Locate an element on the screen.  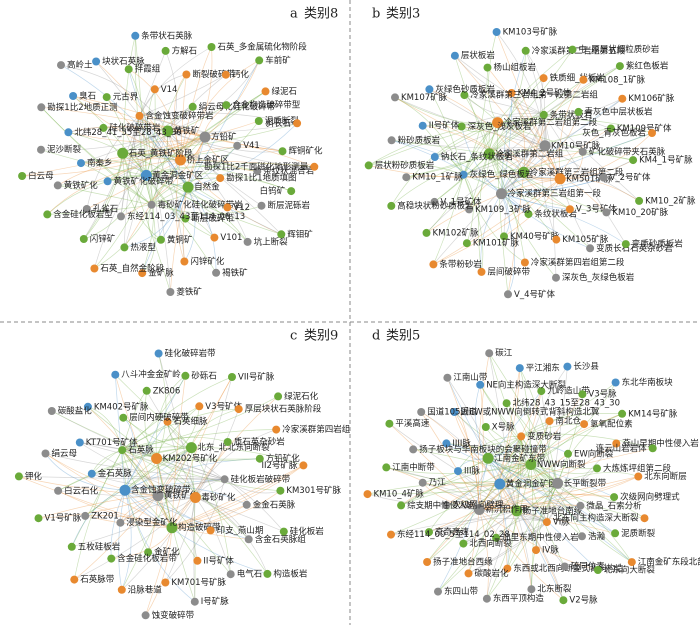
node-label: 黄铁矿化破碎带 is located at coordinates (144, 181).